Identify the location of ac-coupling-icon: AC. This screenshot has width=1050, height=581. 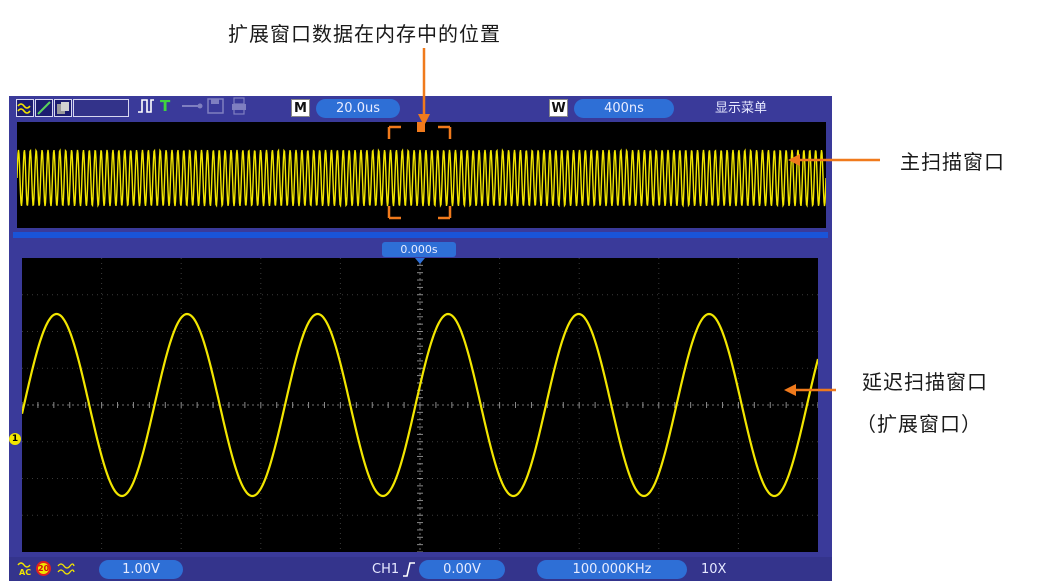
(24, 568).